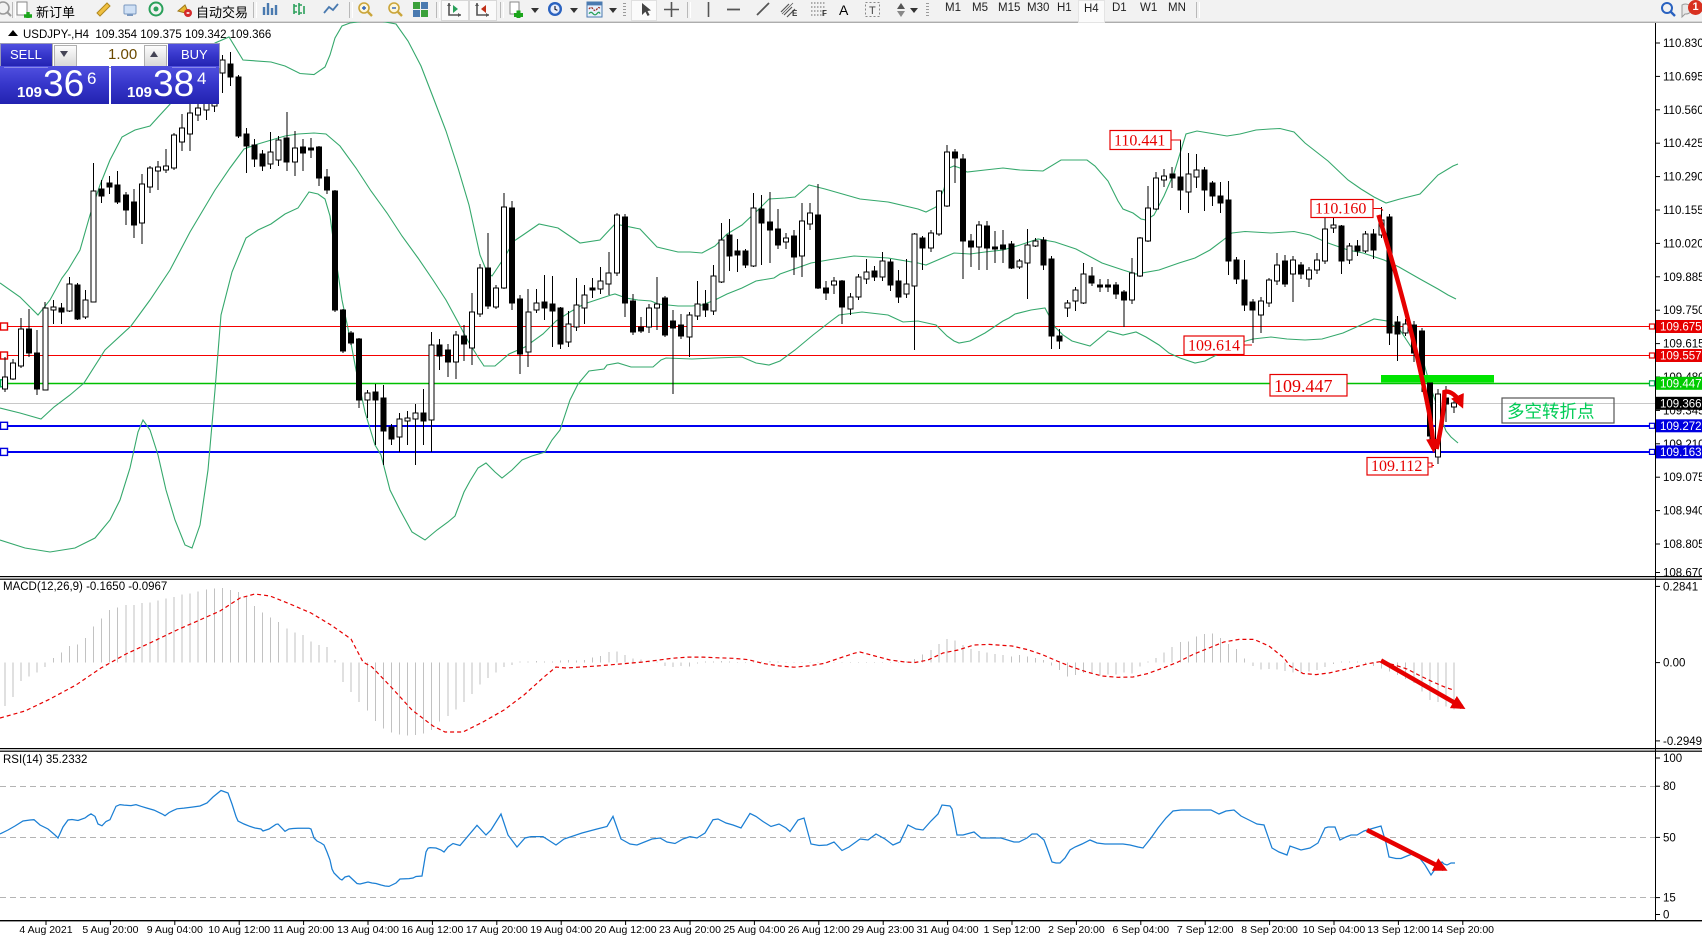  I want to click on svg-text: 109.112, so click(1396, 466).